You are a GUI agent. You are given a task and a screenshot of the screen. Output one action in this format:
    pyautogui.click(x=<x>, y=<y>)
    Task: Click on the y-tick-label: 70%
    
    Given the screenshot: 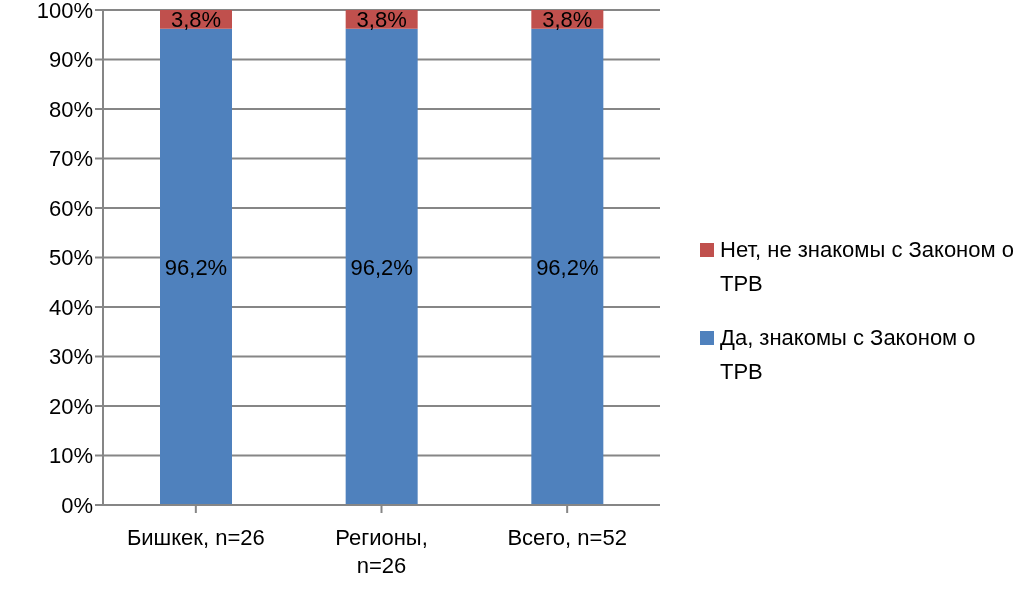 What is the action you would take?
    pyautogui.click(x=70, y=159)
    